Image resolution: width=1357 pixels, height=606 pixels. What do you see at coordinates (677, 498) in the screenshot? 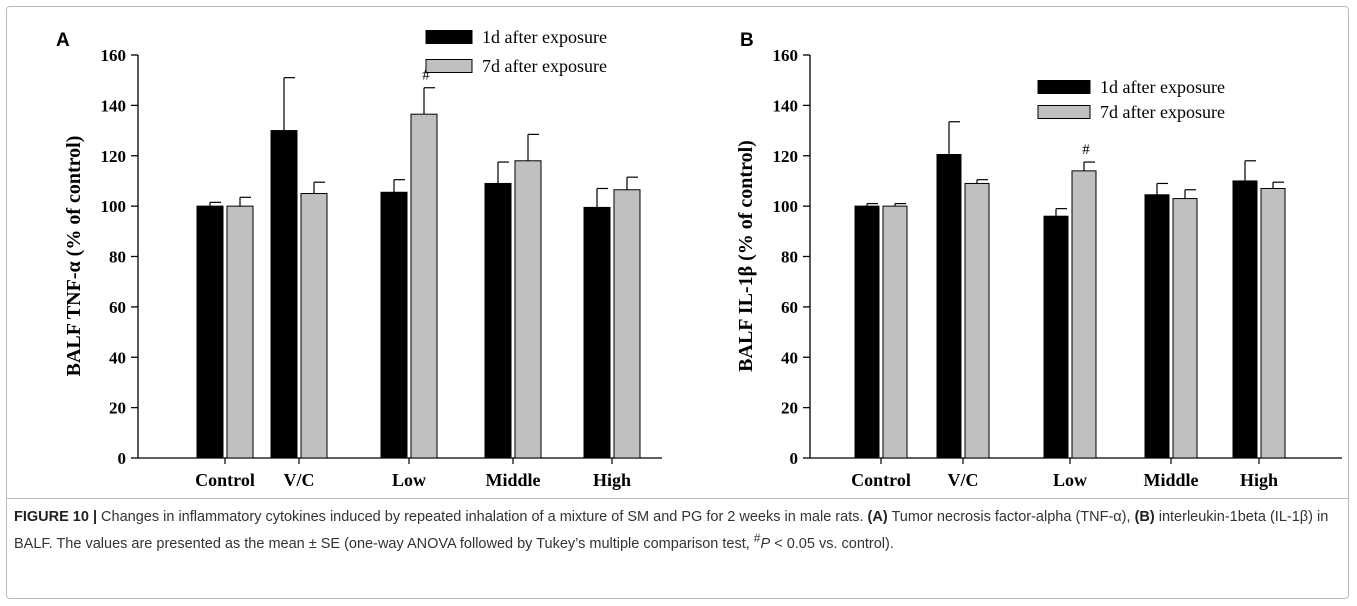
I see `caption-divider` at bounding box center [677, 498].